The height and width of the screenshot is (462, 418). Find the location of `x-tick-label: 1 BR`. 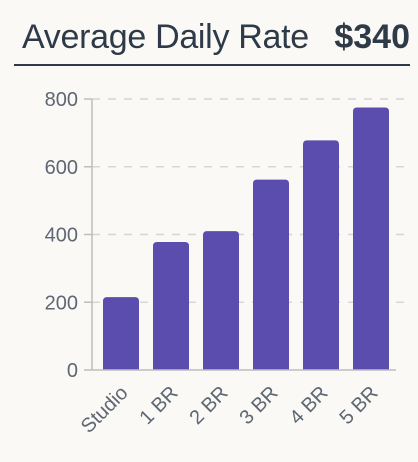

x-tick-label: 1 BR is located at coordinates (159, 405).